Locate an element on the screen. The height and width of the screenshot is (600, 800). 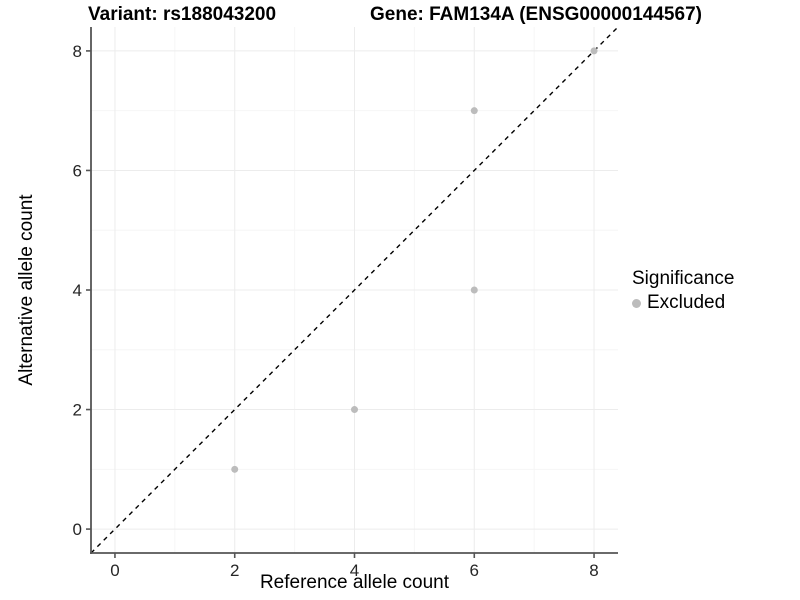
legend-item-label: Excluded is located at coordinates (686, 302).